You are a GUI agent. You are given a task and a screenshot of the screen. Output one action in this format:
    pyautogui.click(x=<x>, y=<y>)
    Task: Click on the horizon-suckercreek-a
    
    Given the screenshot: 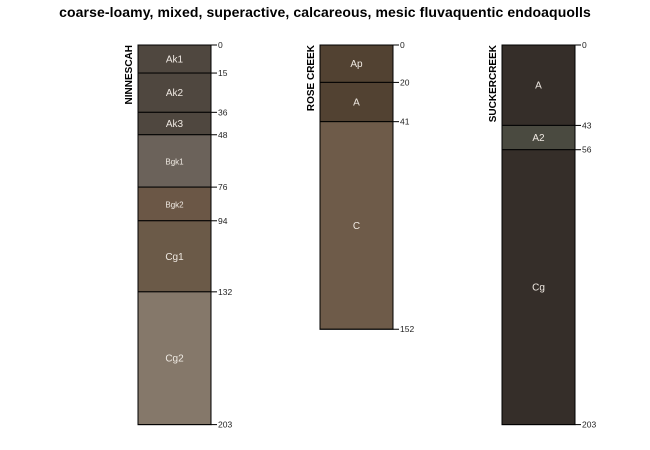 What is the action you would take?
    pyautogui.click(x=538, y=85)
    